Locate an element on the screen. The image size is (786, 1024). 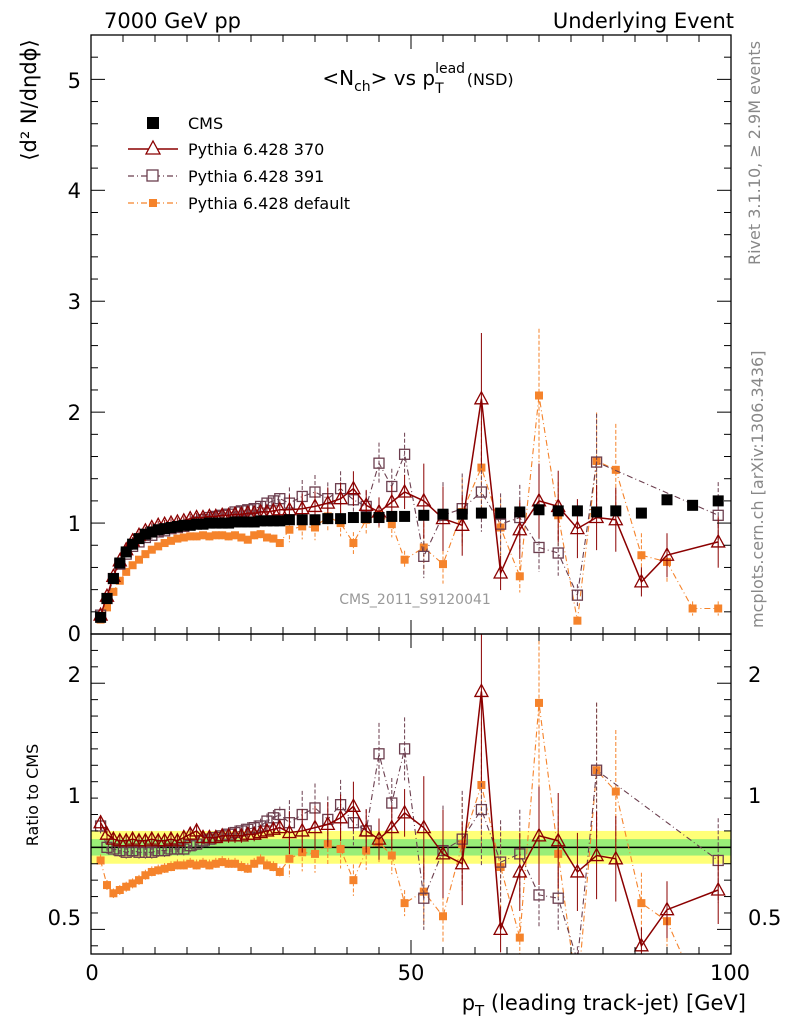
x-tick-labels: 0 50 100 is located at coordinates (417, 973).